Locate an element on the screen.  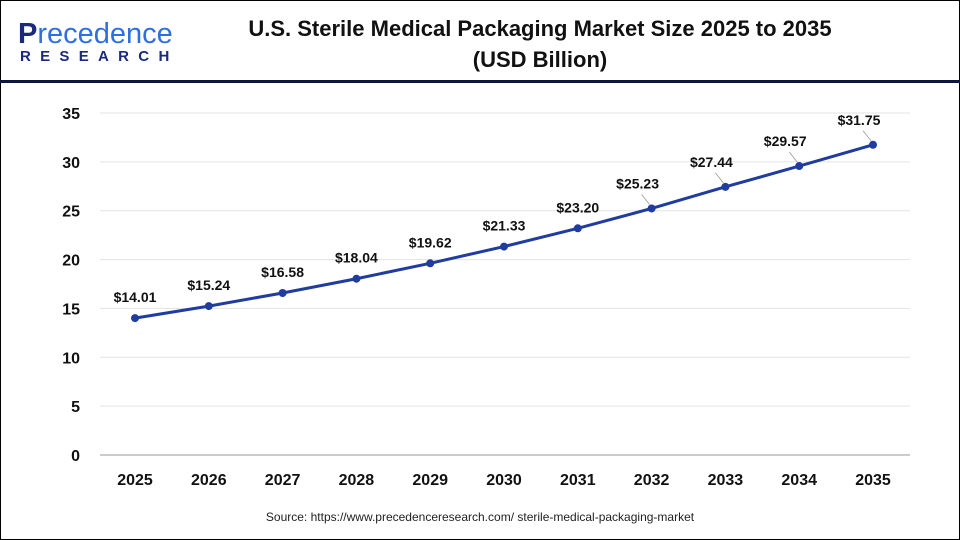
data-label: $19.62 is located at coordinates (430, 242).